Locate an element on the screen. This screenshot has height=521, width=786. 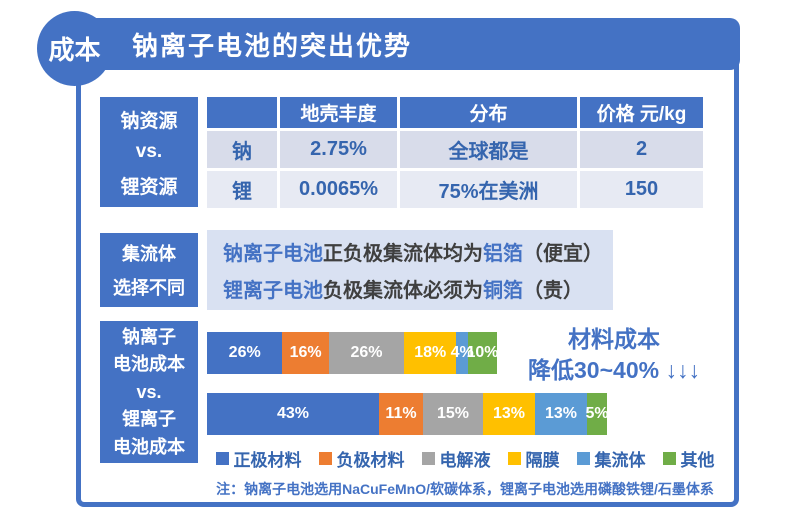
bar-segment-label: 4% is located at coordinates (462, 352).